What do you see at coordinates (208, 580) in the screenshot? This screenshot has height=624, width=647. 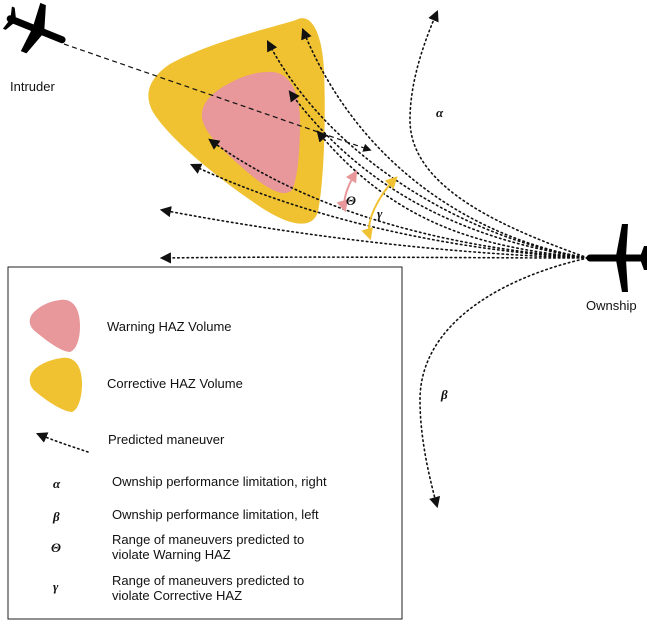 I see `legend-gamma-text-1: Range of maneuvers predicted to` at bounding box center [208, 580].